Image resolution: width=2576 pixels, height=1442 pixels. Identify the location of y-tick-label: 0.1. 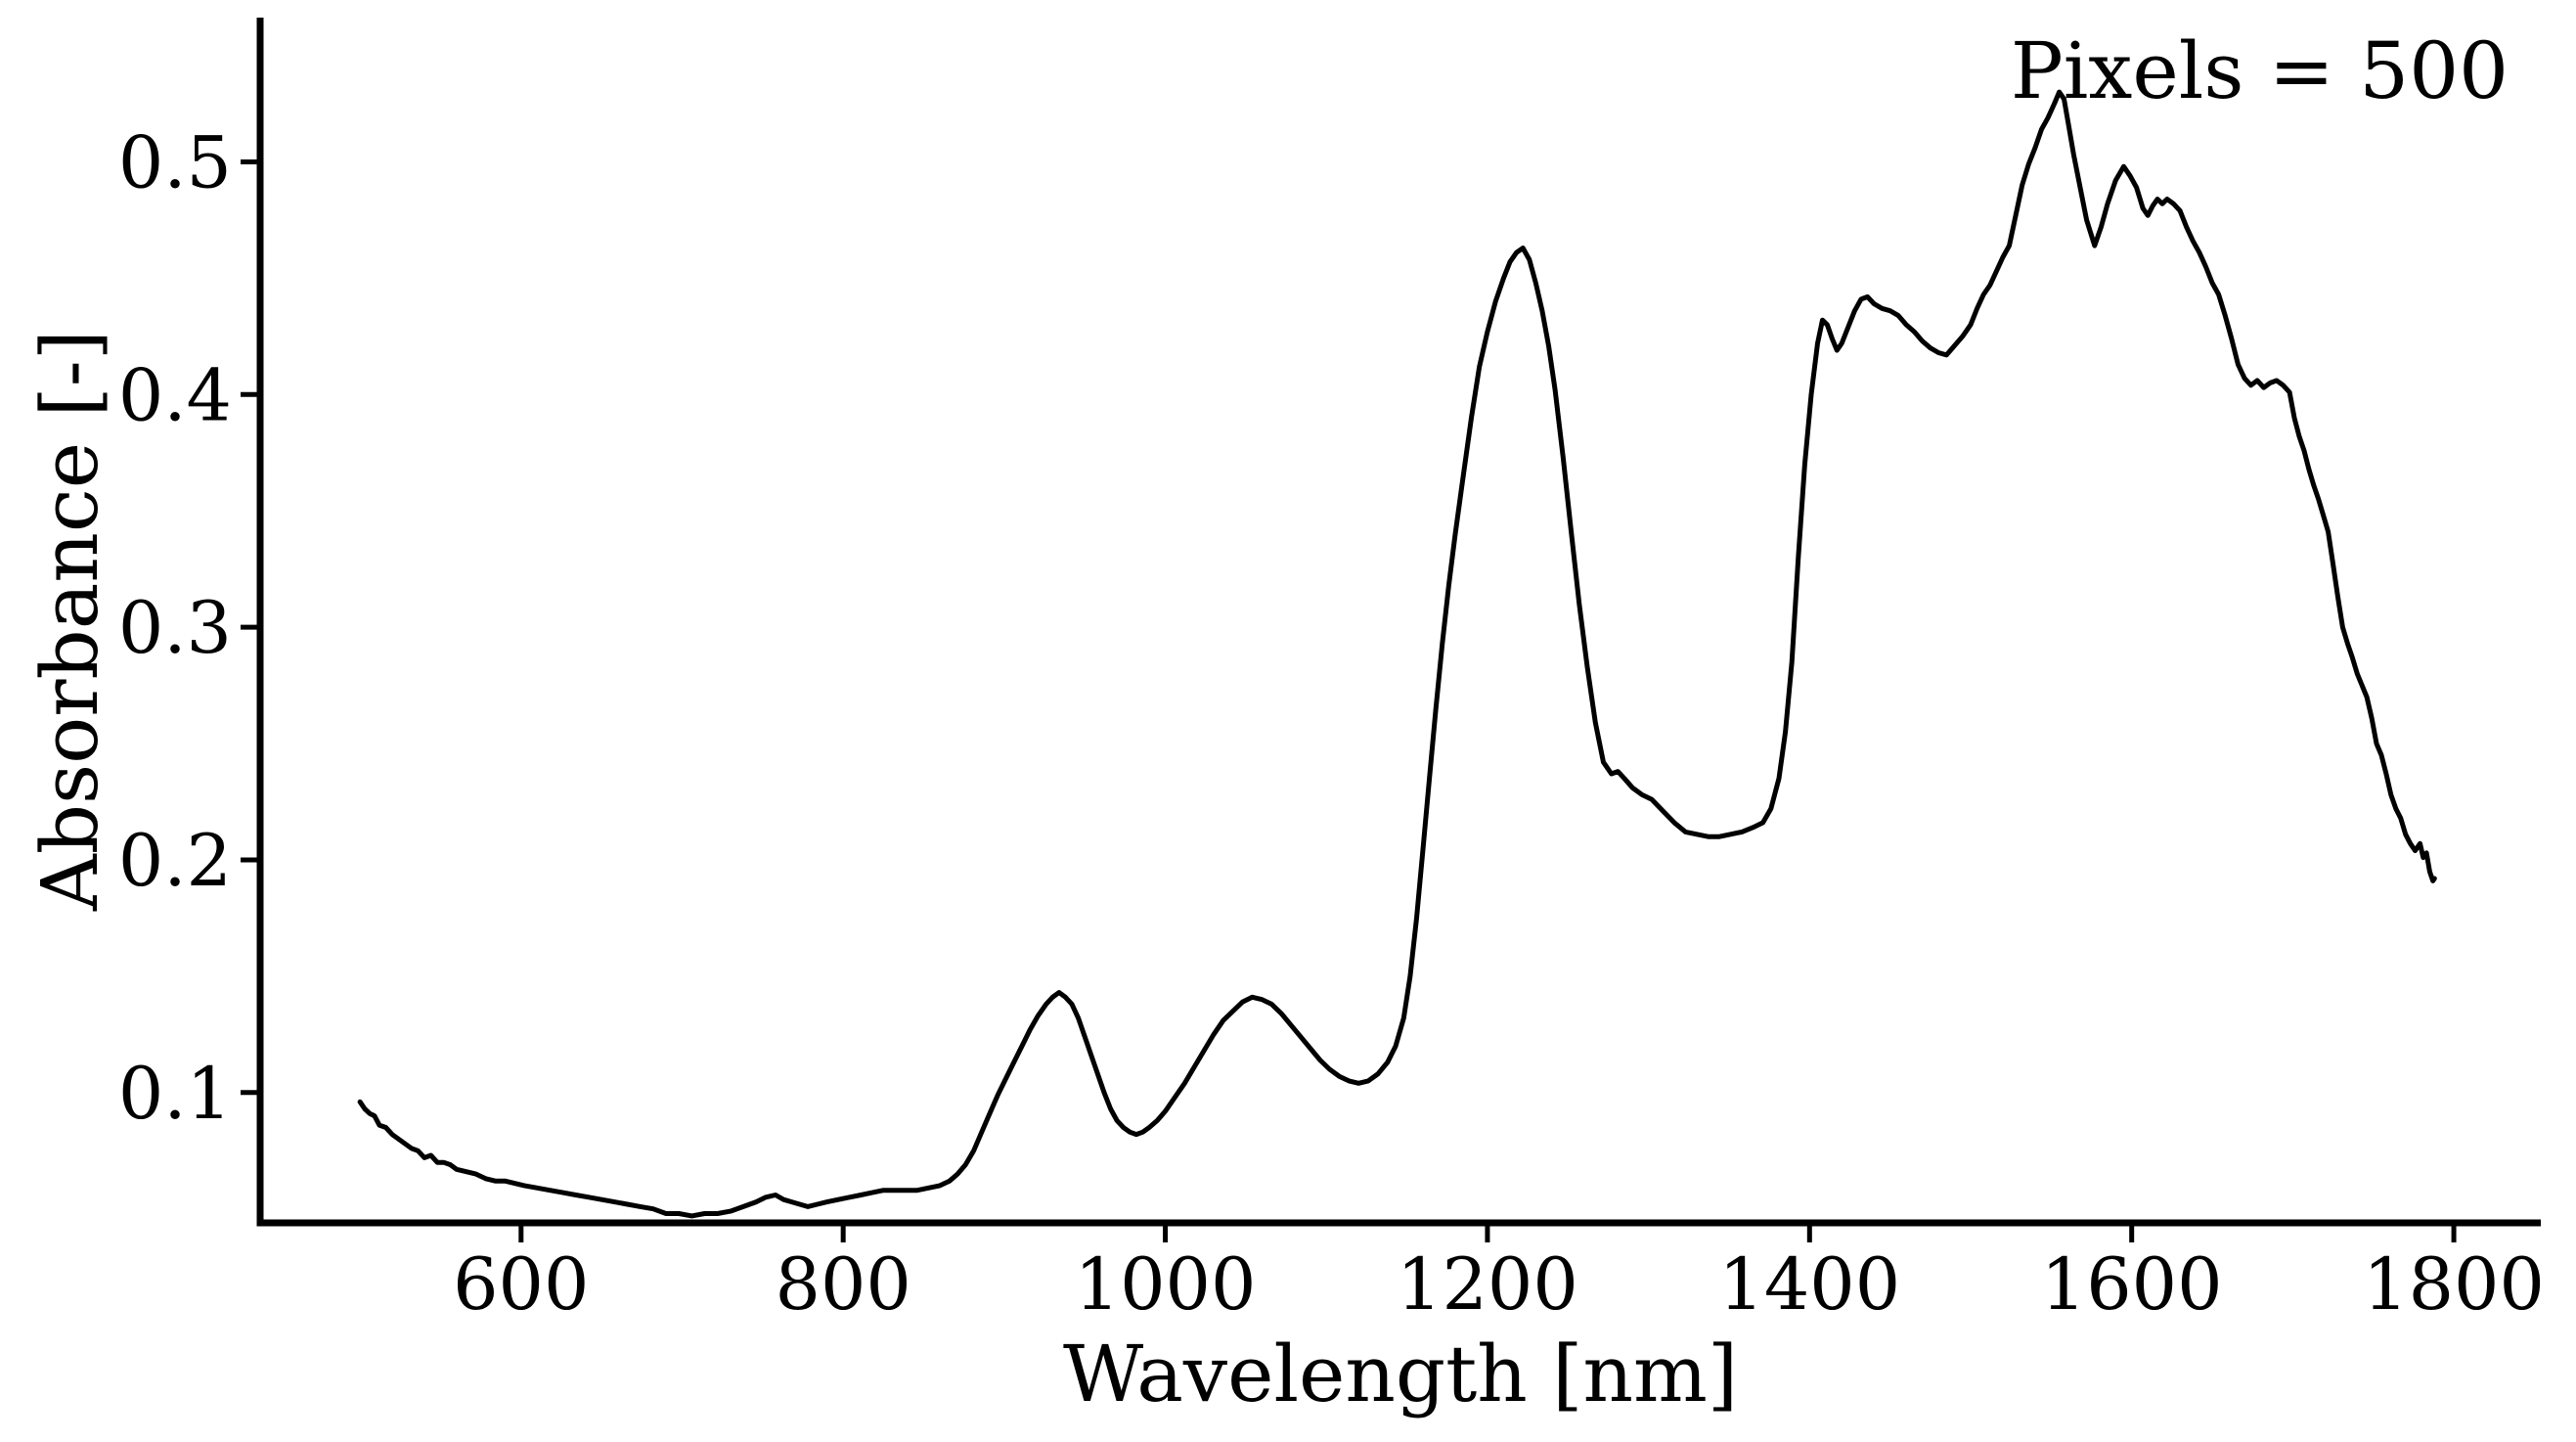
(175, 1094).